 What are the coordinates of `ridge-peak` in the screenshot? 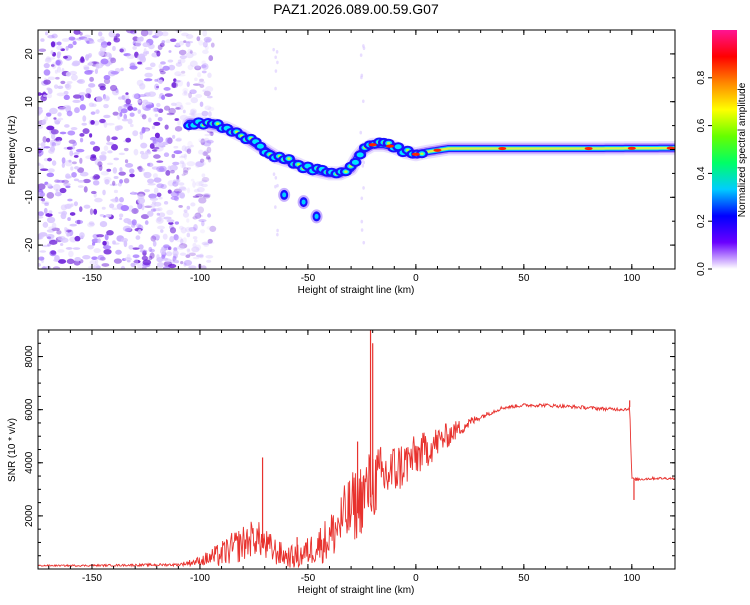 It's located at (372, 145).